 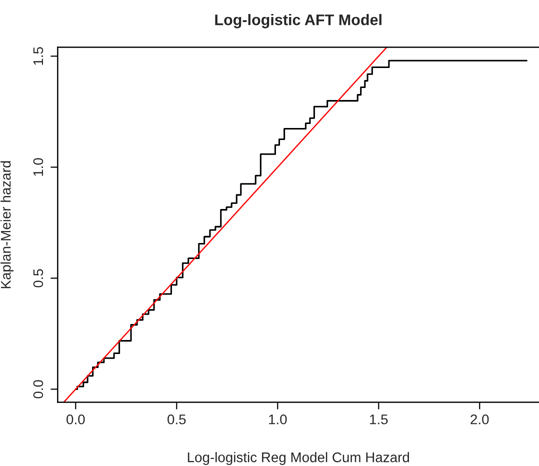 I want to click on y-tick-label: 0.0, so click(x=38, y=389).